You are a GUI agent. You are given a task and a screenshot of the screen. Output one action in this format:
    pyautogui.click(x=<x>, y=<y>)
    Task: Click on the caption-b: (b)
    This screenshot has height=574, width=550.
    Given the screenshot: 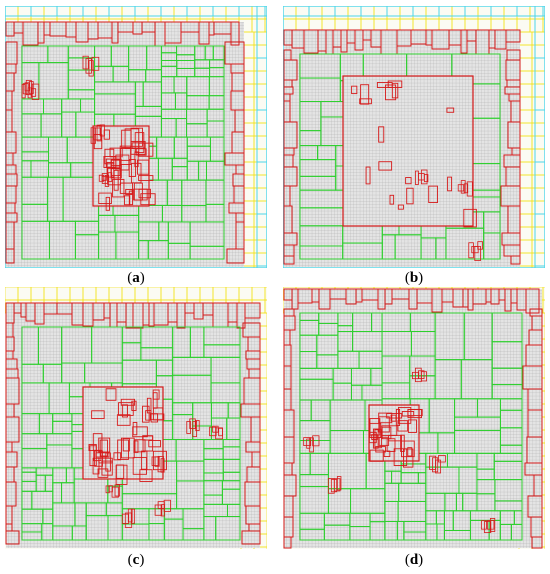 What is the action you would take?
    pyautogui.click(x=414, y=278)
    